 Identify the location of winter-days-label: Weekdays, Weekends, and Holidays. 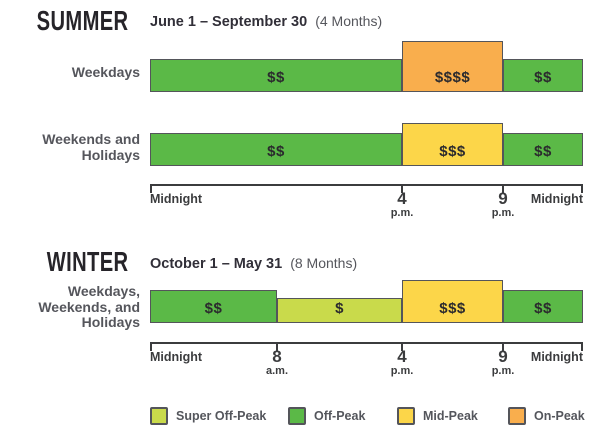
(89, 306).